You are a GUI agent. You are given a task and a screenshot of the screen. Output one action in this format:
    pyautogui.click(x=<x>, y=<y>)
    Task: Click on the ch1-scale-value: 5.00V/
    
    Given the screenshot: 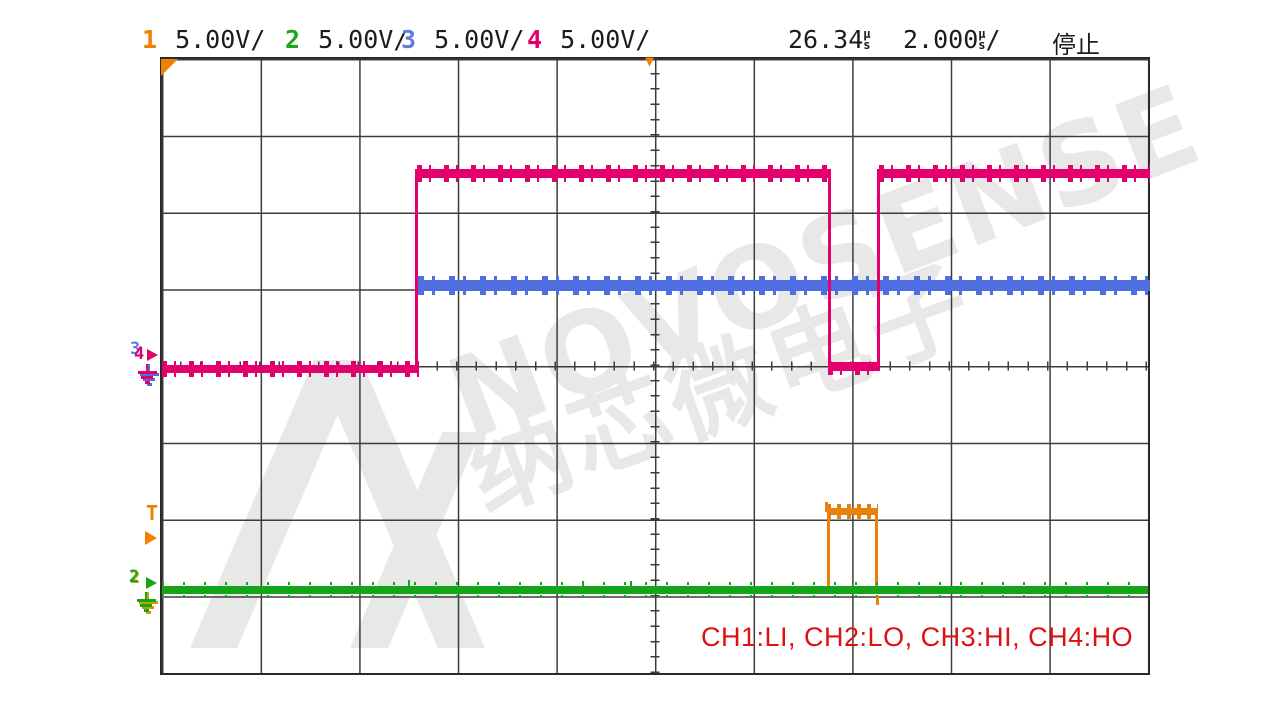 What is the action you would take?
    pyautogui.click(x=220, y=39)
    